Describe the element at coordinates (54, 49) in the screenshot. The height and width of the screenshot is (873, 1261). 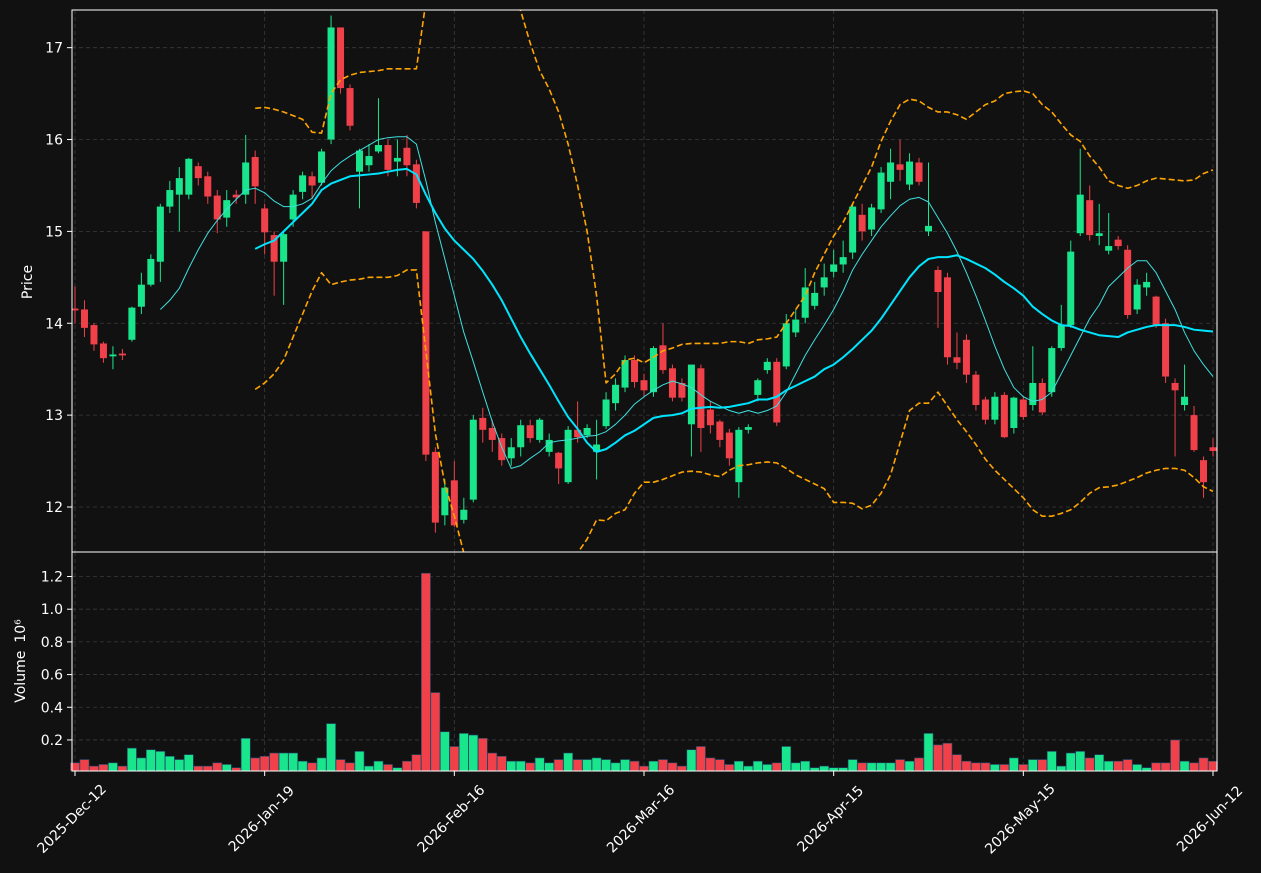
I see `y-tick-label: 17` at that location.